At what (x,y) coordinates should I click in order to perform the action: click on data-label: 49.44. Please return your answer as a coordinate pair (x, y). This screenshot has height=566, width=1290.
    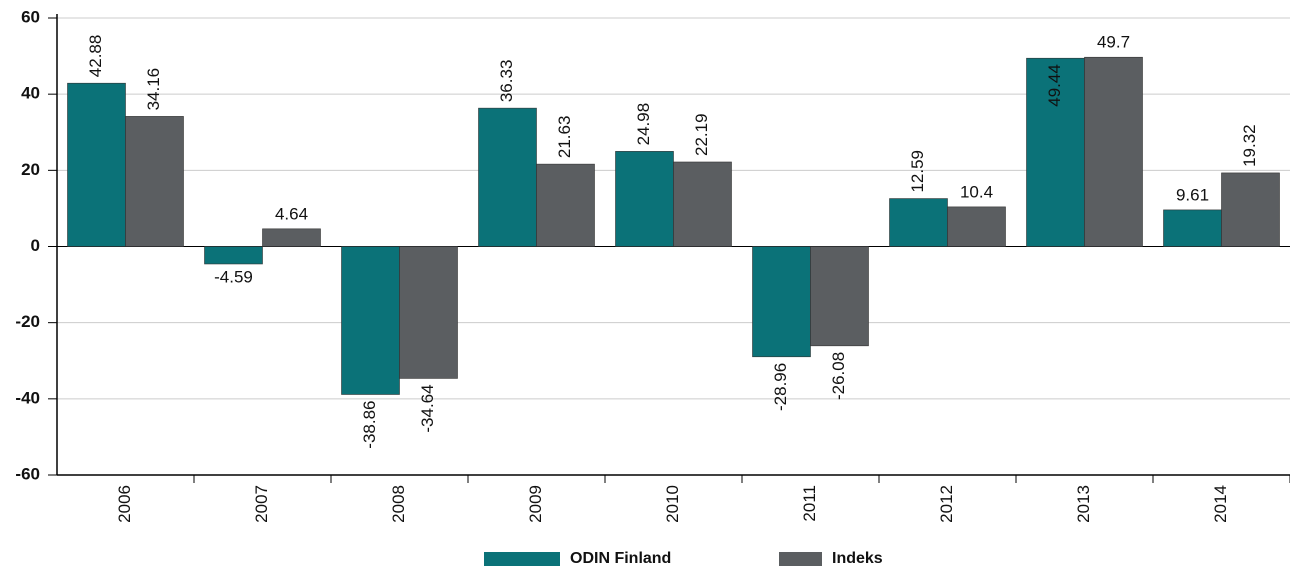
    Looking at the image, I should click on (1054, 85).